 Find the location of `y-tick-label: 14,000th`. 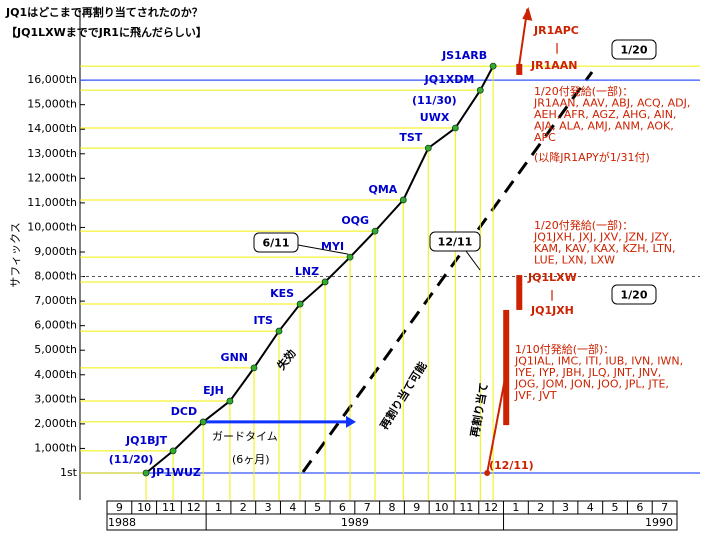

y-tick-label: 14,000th is located at coordinates (52, 128).